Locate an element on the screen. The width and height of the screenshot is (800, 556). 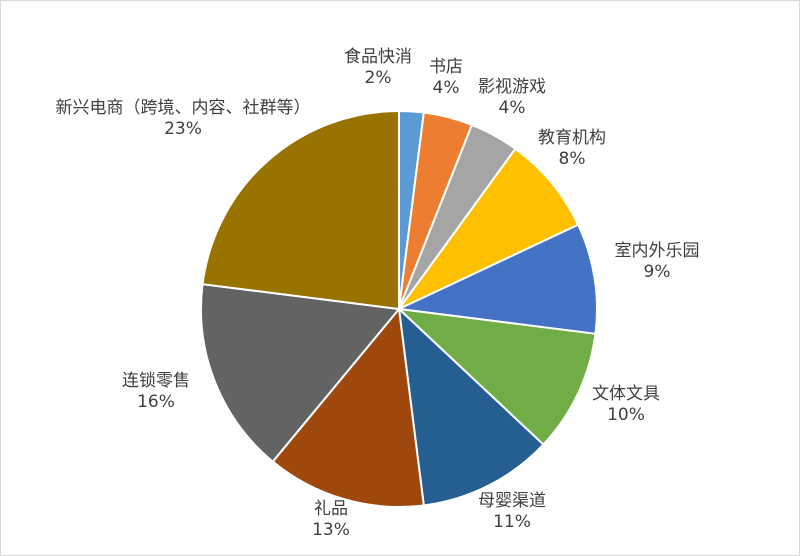
slice-label: 文体文具 10% is located at coordinates (626, 404).